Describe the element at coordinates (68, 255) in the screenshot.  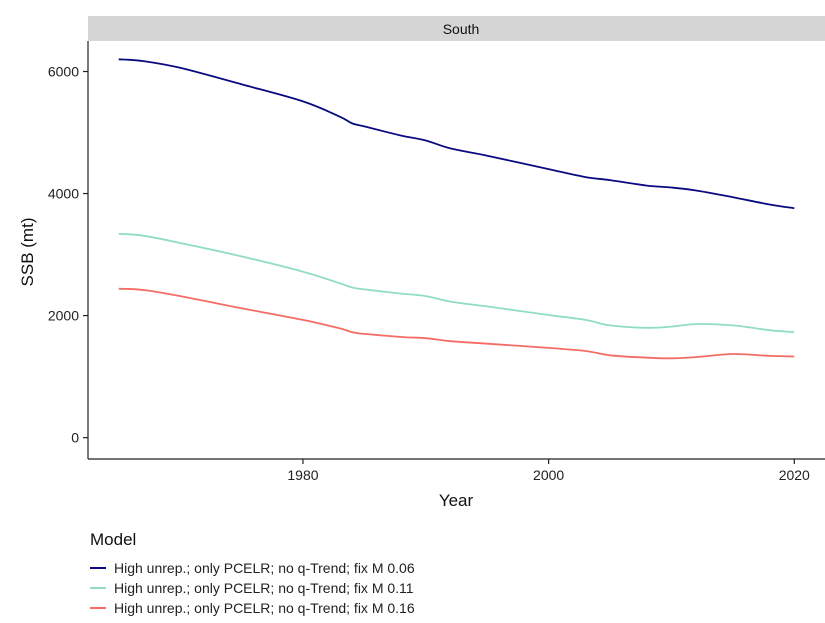
I see `y-ticks: 0 2000 4000 6000` at that location.